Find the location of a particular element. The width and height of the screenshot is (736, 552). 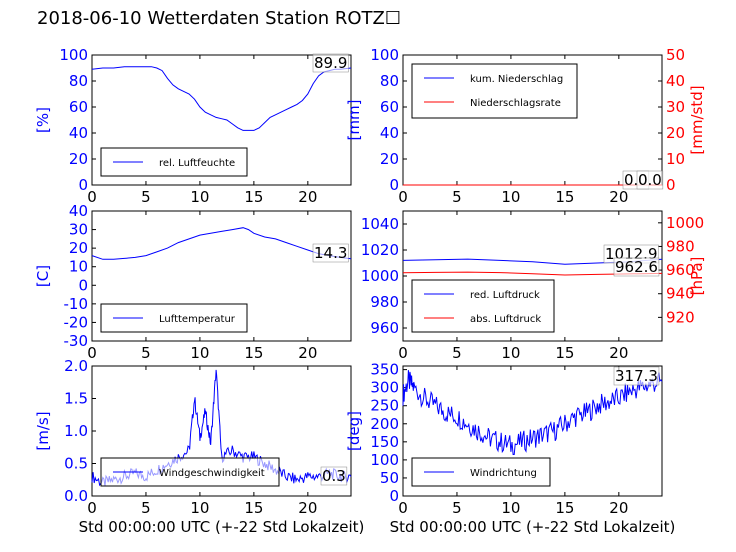

end-value-annotation: 0.3 is located at coordinates (334, 476).